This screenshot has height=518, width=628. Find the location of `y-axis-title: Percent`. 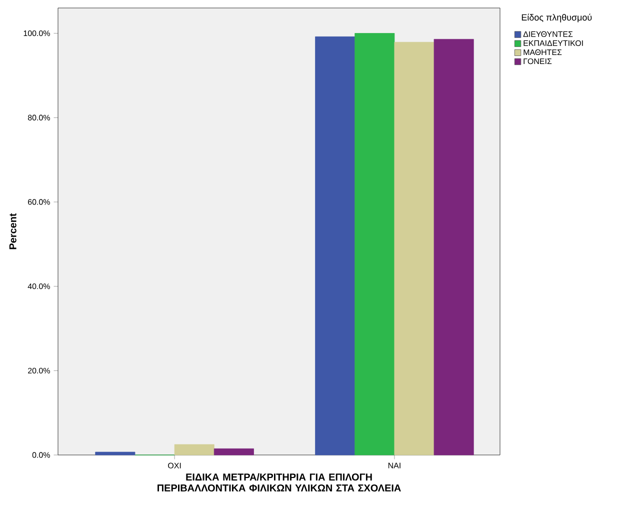

y-axis-title: Percent is located at coordinates (12, 231).